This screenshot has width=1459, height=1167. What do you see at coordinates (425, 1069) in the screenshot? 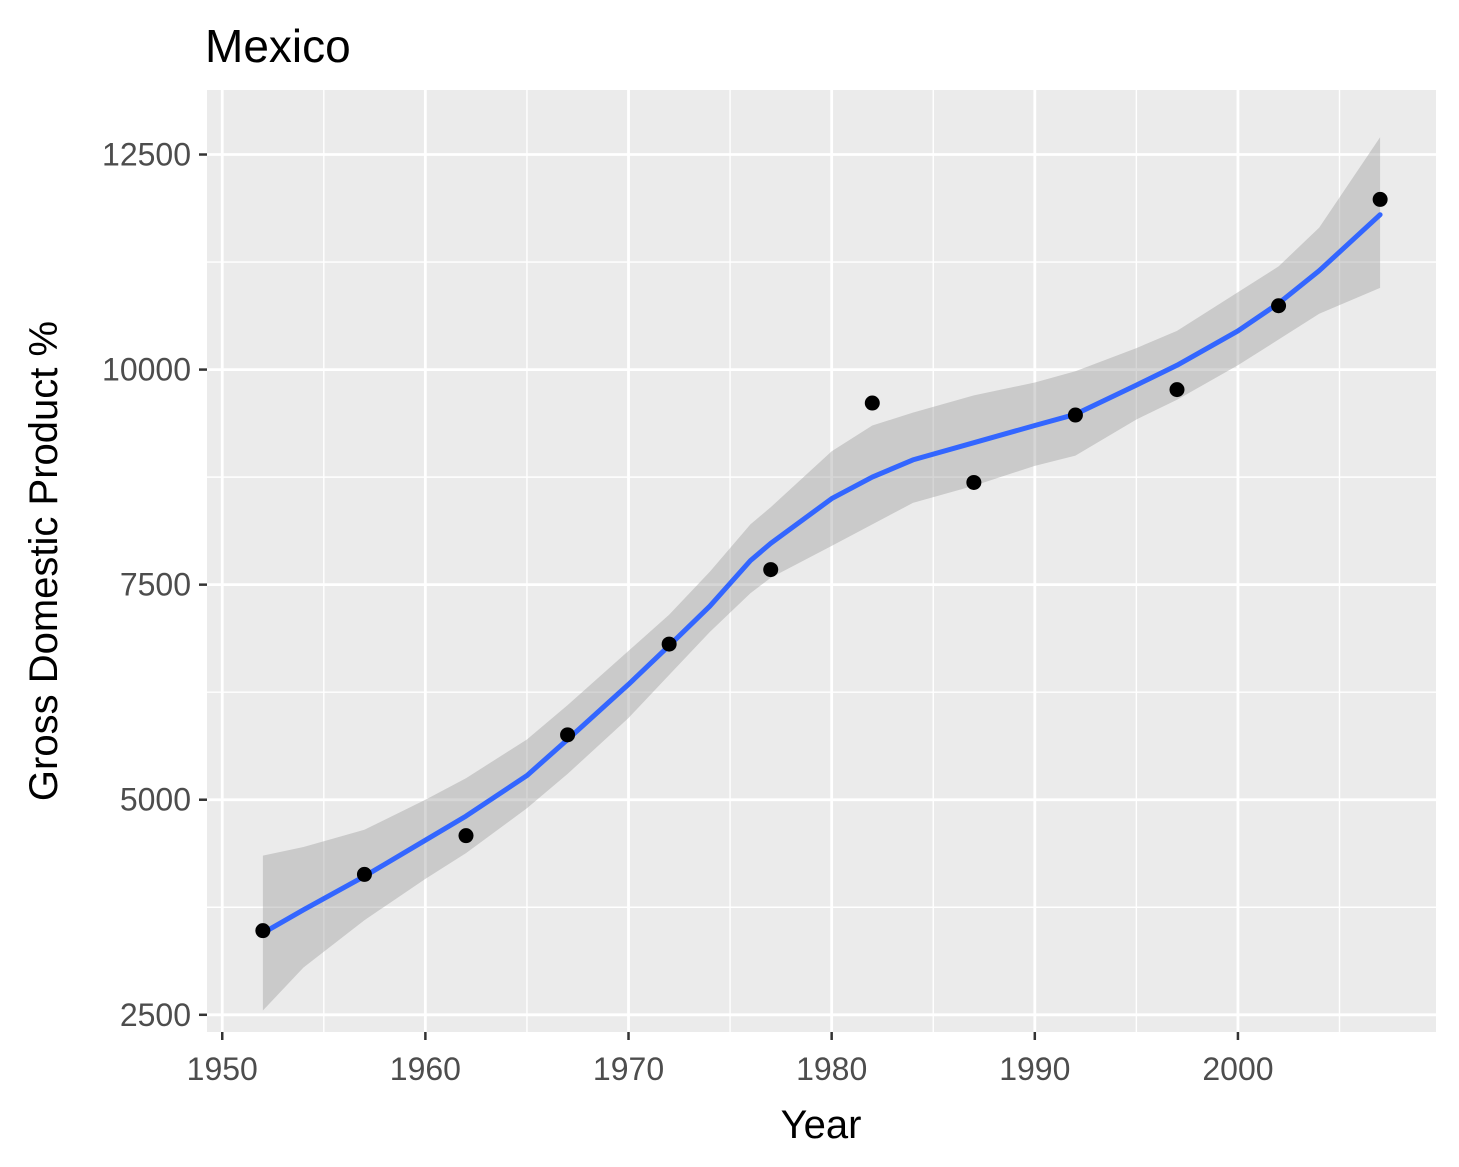
I see `x-tick-label: 1960` at bounding box center [425, 1069].